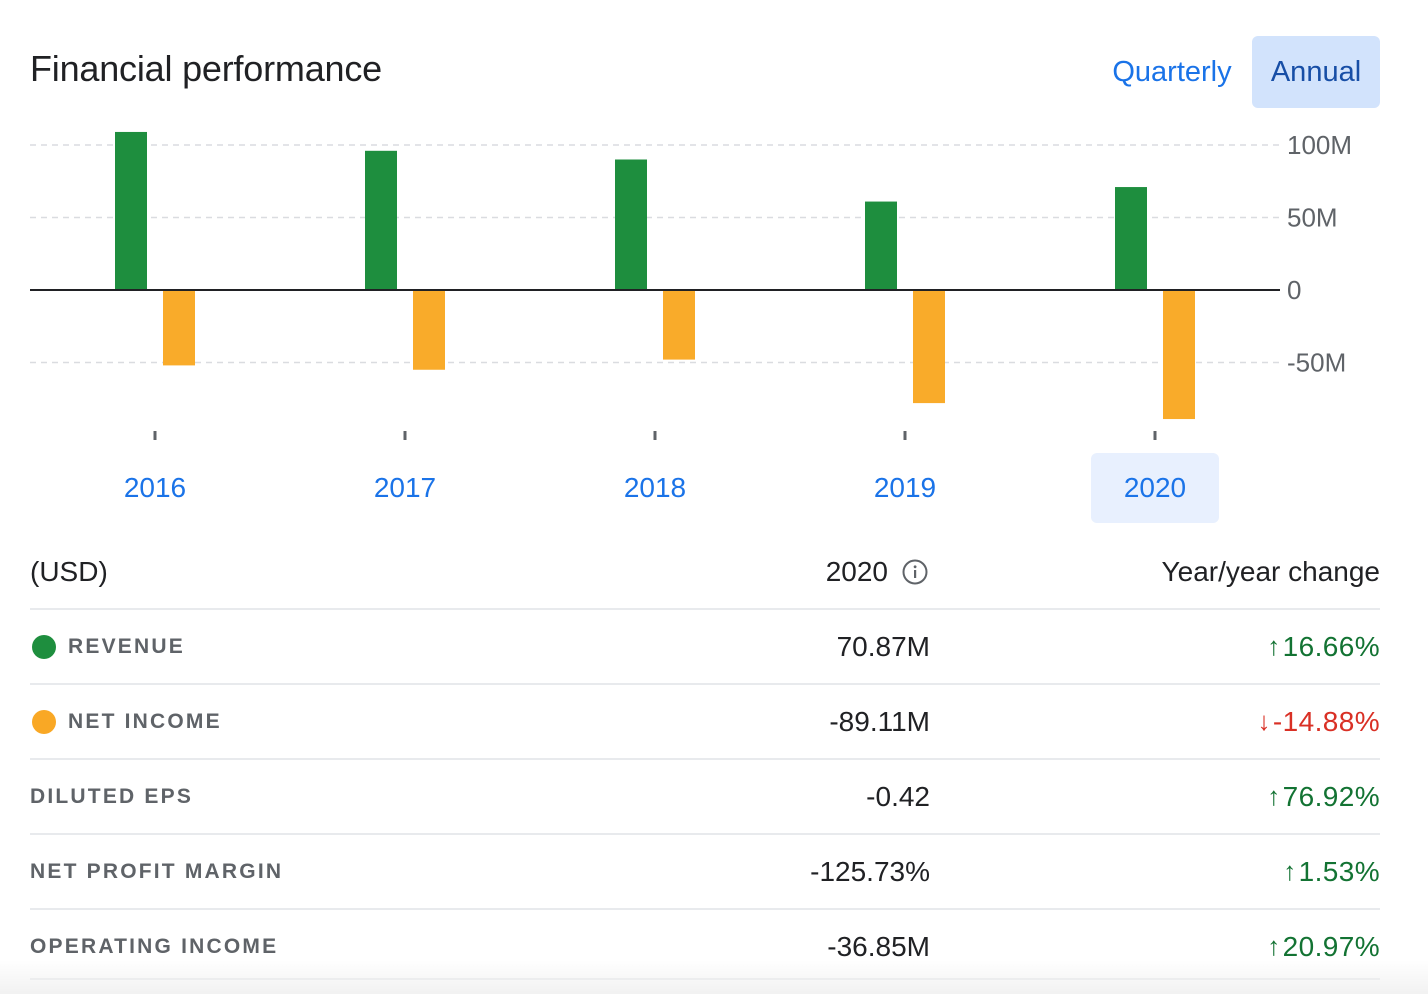 Image resolution: width=1428 pixels, height=994 pixels. Describe the element at coordinates (1331, 646) in the screenshot. I see `change-text: 16.66%` at that location.